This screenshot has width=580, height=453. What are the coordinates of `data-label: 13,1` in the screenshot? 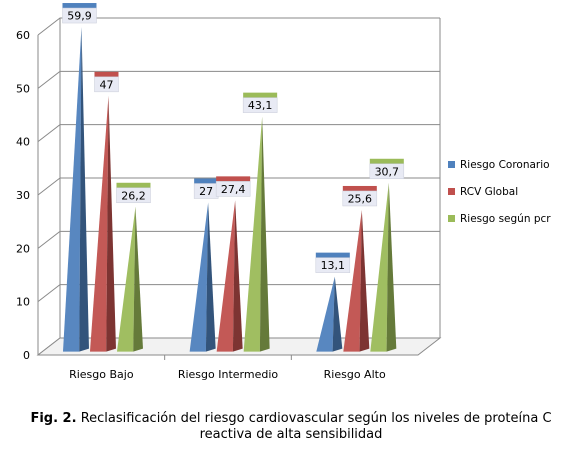 It's located at (333, 265).